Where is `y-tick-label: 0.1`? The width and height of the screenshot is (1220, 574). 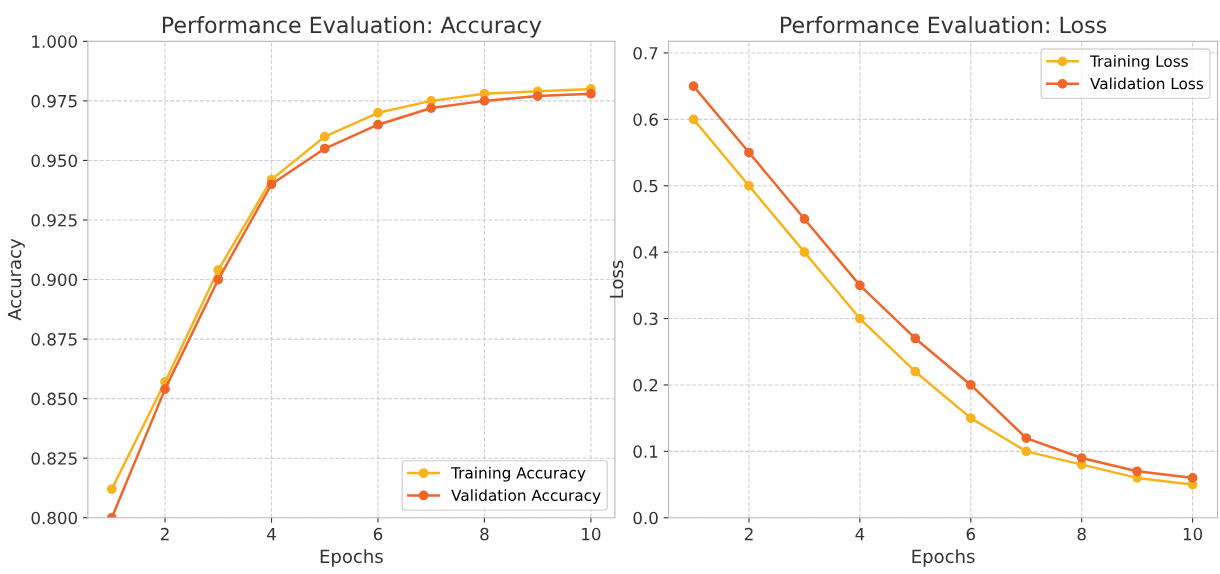
y-tick-label: 0.1 is located at coordinates (645, 451).